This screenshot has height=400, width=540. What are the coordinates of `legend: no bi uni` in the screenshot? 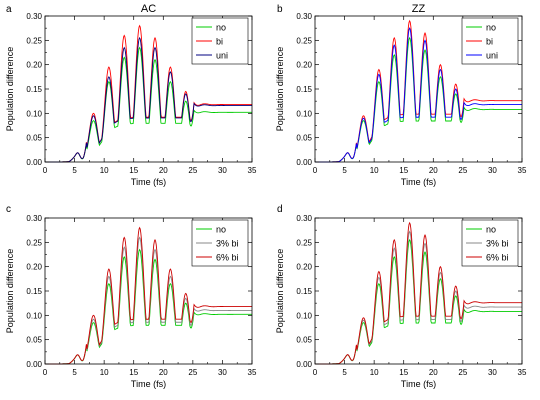 It's located at (220, 41).